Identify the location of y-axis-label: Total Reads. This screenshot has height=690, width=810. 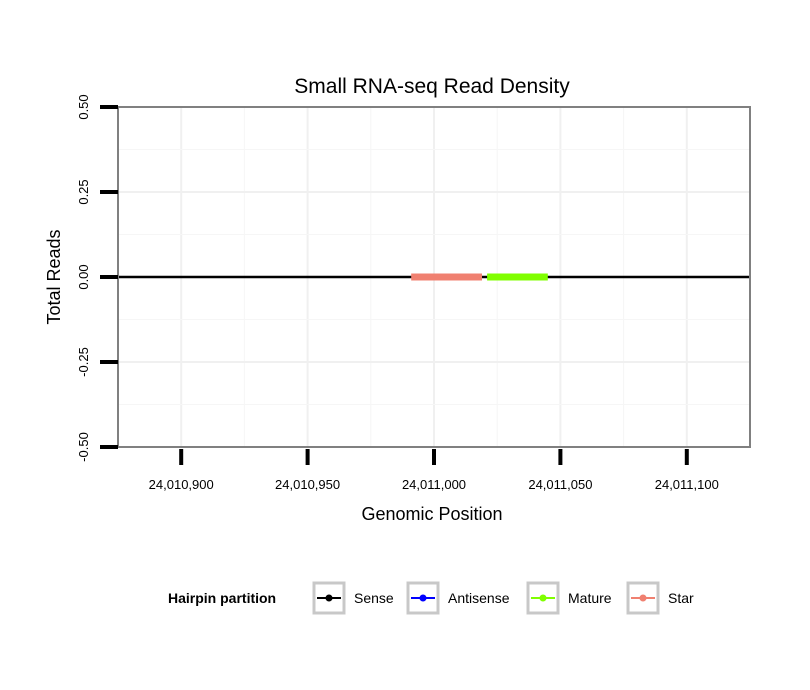
(54, 276).